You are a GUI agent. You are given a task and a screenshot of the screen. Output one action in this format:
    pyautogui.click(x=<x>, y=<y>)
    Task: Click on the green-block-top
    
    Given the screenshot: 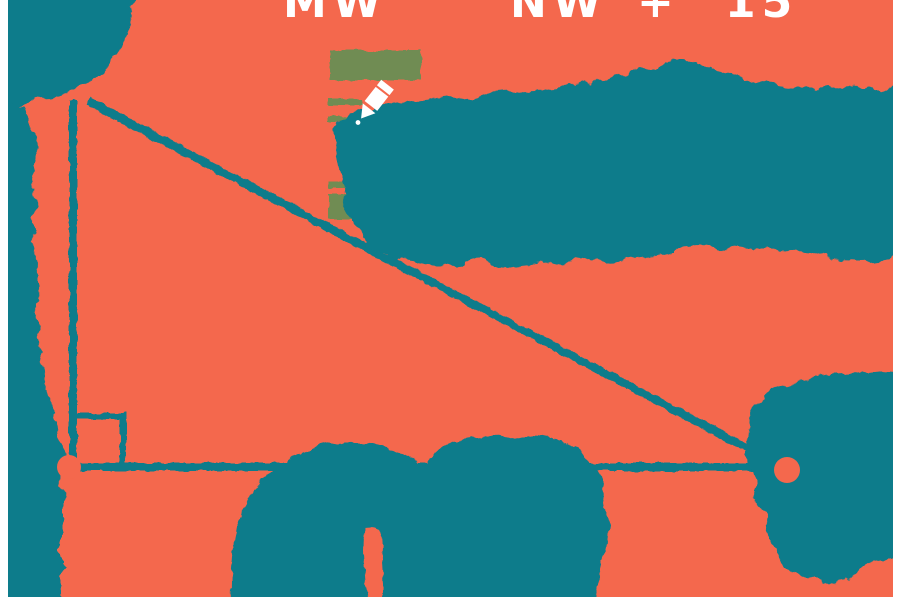 What is the action you would take?
    pyautogui.click(x=375, y=65)
    